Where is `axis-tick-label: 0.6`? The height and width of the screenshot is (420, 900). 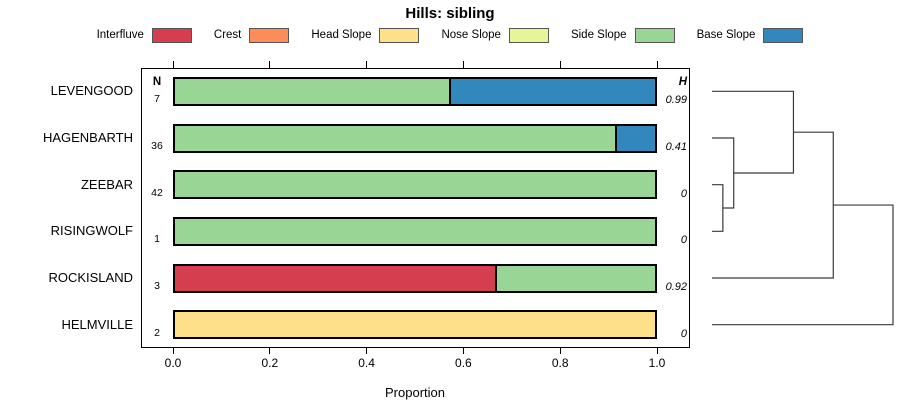
axis-tick-label: 0.6 is located at coordinates (463, 363).